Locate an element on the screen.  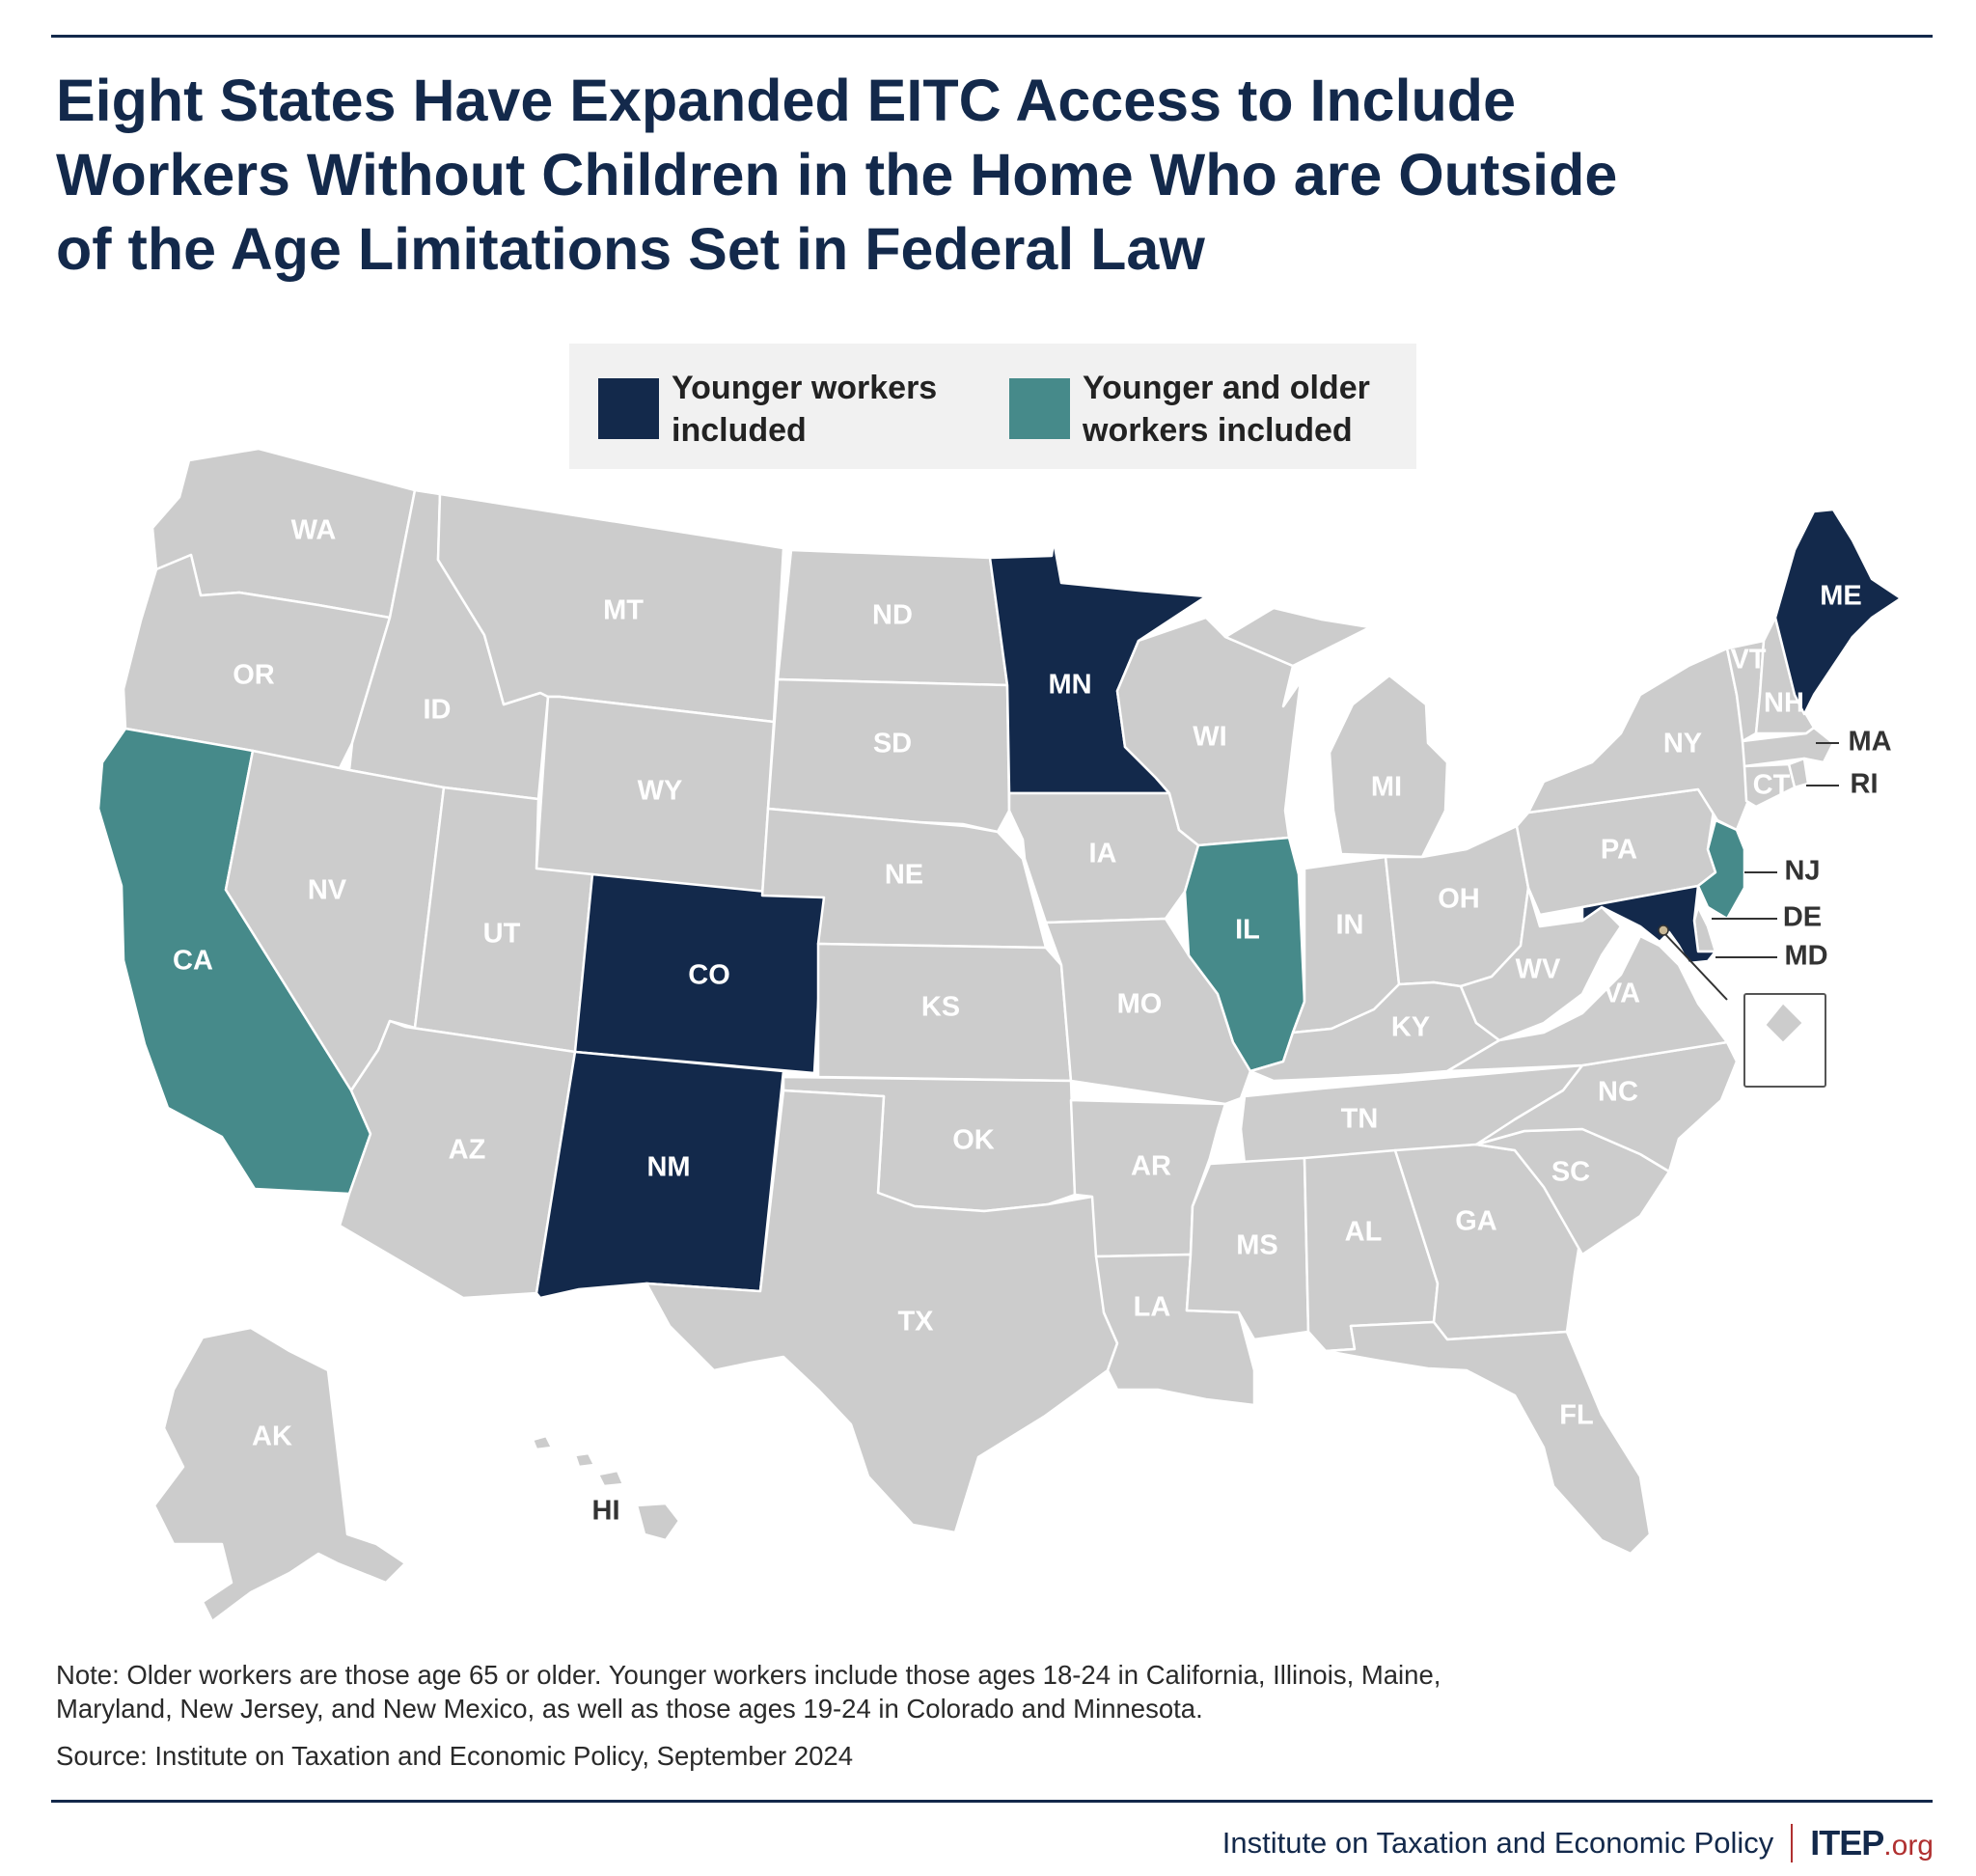
state-nc is located at coordinates (1606, 1106).